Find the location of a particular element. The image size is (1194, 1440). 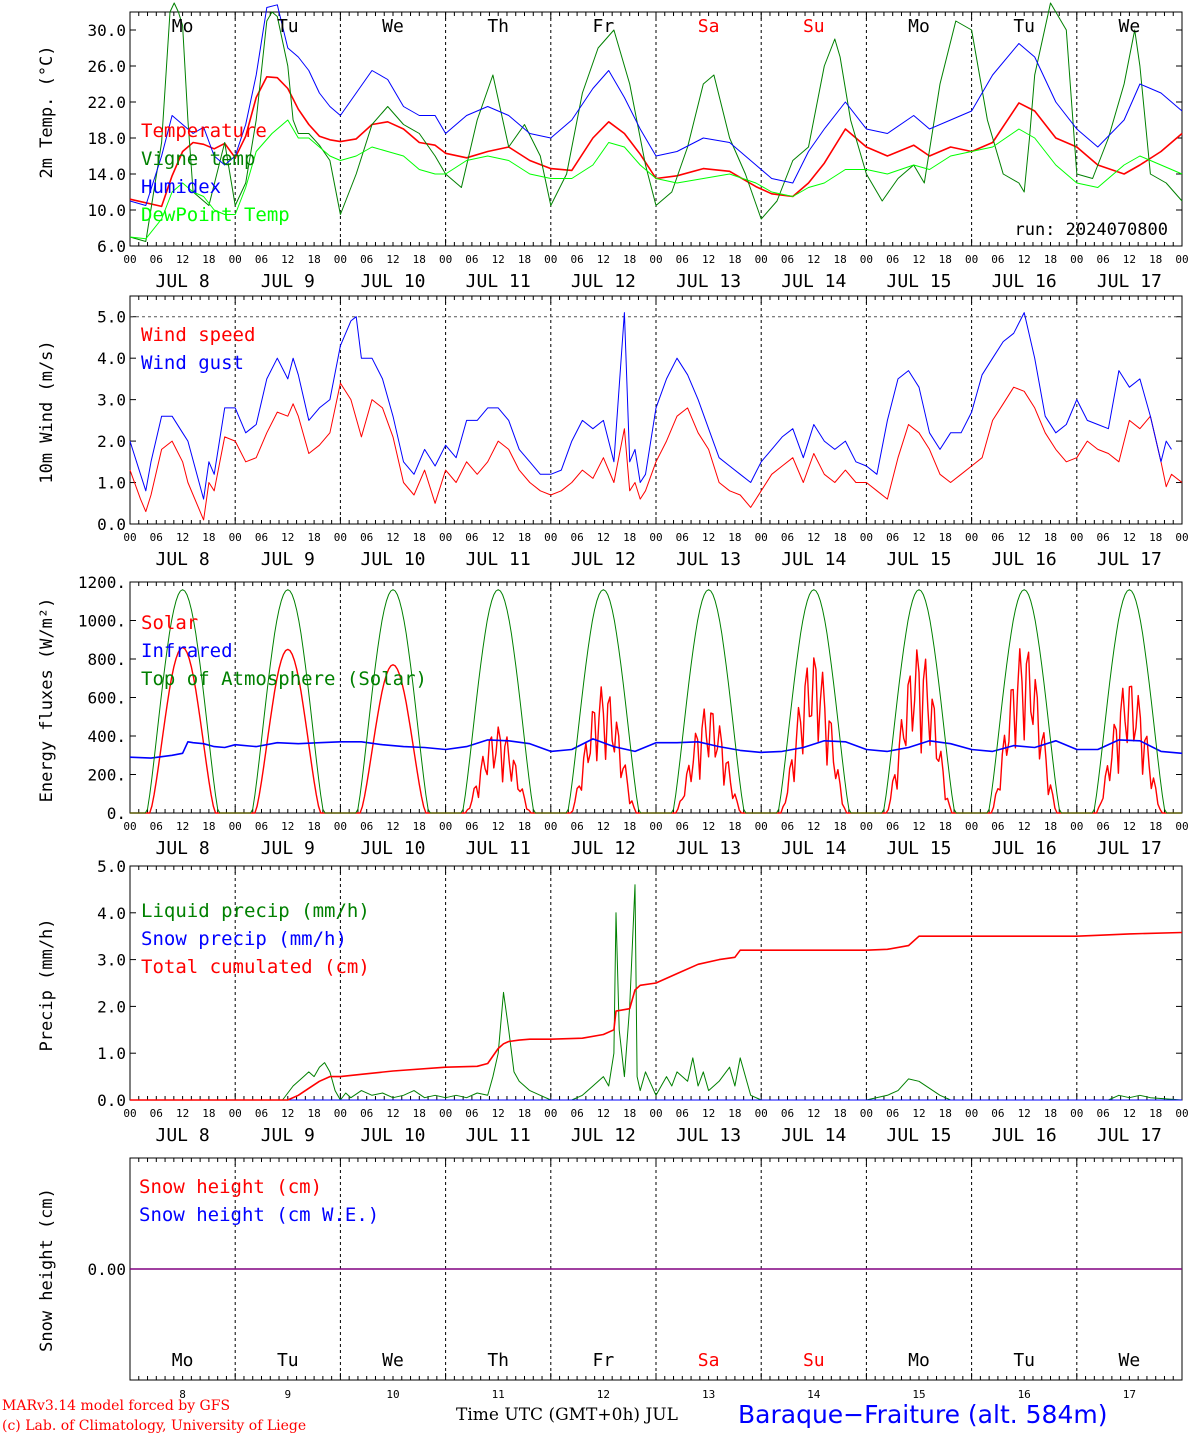

run-annotation: run: 2024070800 is located at coordinates (1091, 230).